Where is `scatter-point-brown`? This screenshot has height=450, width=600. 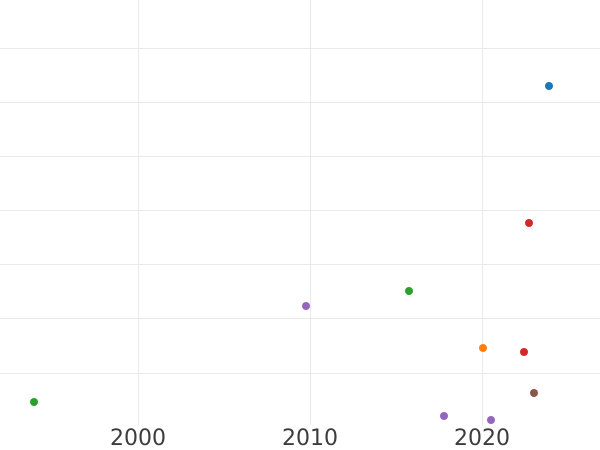 scatter-point-brown is located at coordinates (534, 392).